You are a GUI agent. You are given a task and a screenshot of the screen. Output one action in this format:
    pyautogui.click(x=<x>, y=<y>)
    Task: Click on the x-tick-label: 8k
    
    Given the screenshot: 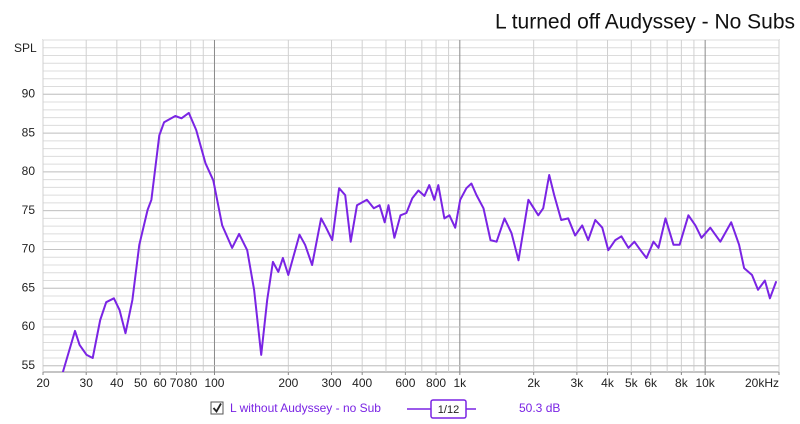 What is the action you would take?
    pyautogui.click(x=682, y=383)
    